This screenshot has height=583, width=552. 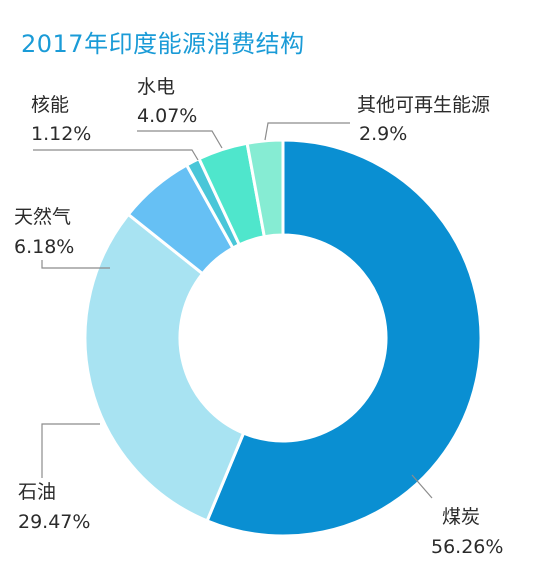 What do you see at coordinates (467, 547) in the screenshot?
I see `slice-value-coal: 56.26%` at bounding box center [467, 547].